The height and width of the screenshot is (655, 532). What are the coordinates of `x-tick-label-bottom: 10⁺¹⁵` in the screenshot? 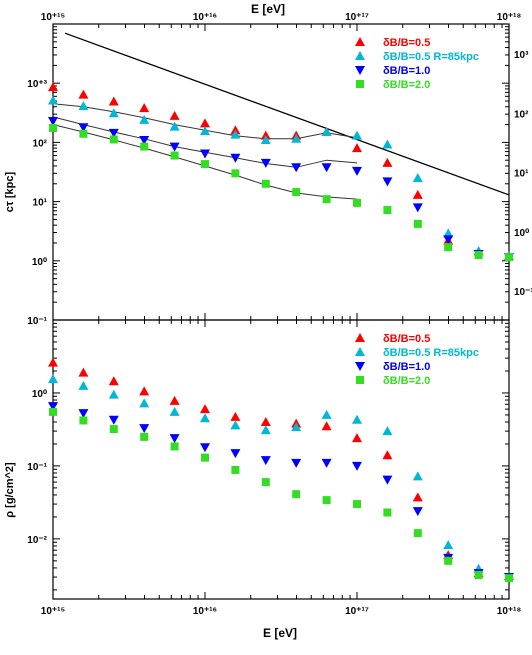 It's located at (53, 611).